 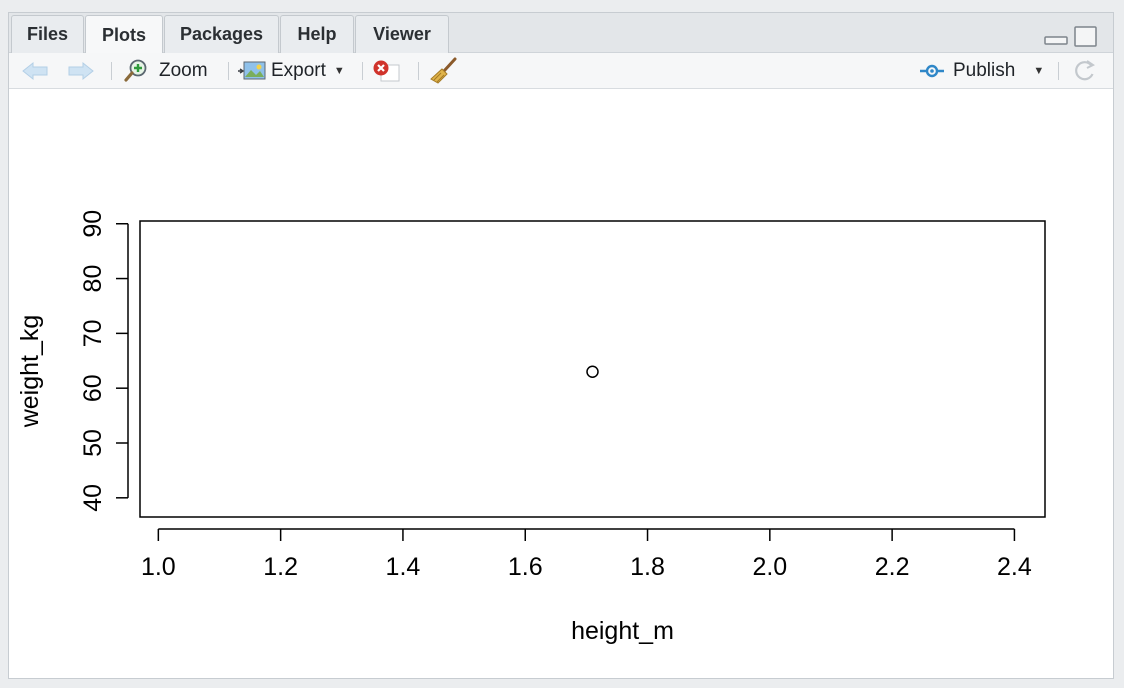 I want to click on remove-plot-button, so click(x=386, y=71).